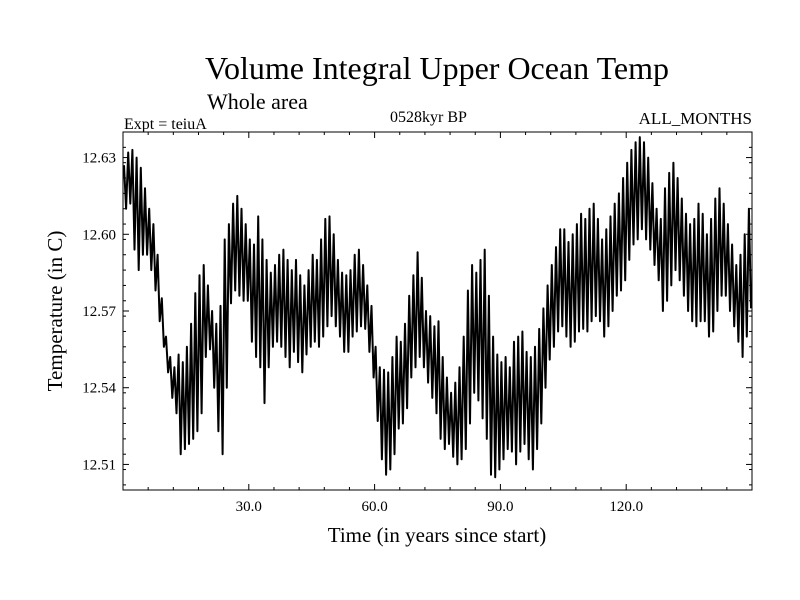 This screenshot has height=600, width=800. I want to click on experiment-label: Expt = teiuA, so click(165, 124).